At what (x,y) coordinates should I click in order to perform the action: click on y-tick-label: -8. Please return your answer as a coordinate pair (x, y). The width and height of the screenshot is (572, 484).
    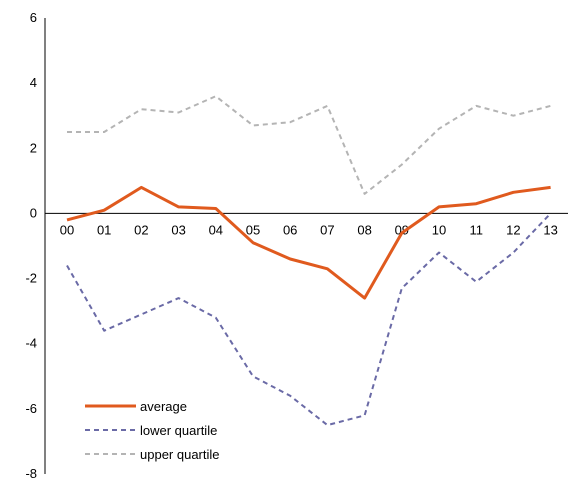
    Looking at the image, I should click on (31, 473).